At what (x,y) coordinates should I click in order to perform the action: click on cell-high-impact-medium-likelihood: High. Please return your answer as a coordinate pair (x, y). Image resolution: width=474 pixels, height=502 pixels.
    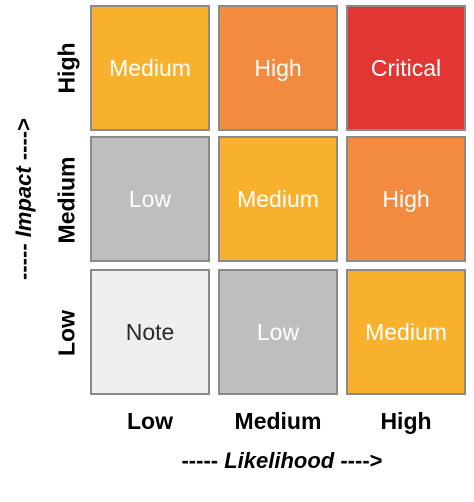
    Looking at the image, I should click on (278, 68).